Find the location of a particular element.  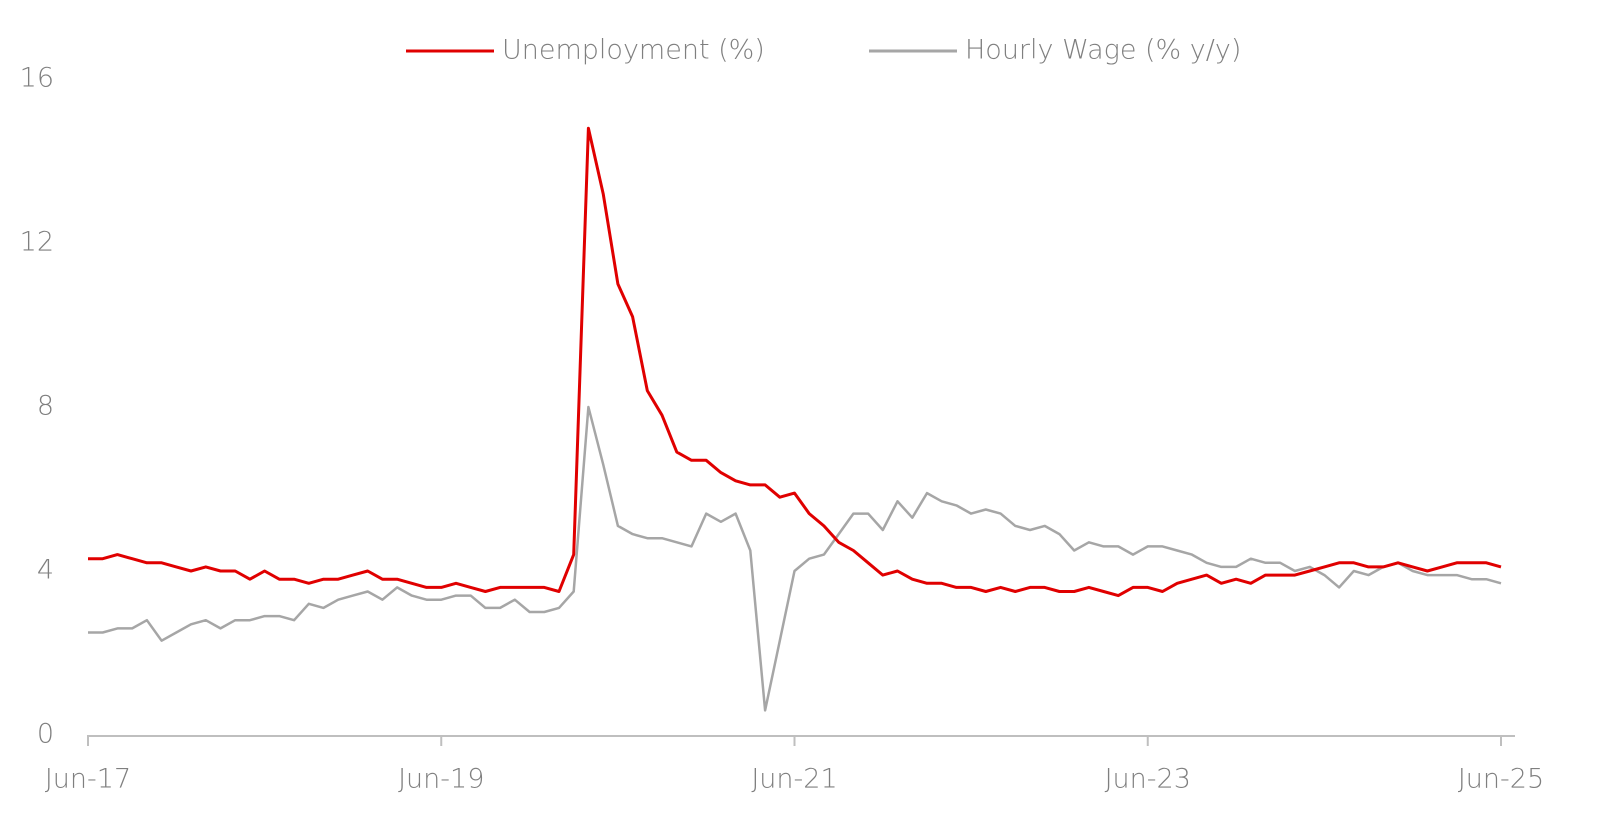

x-tick-label: Jun-21 is located at coordinates (794, 779).